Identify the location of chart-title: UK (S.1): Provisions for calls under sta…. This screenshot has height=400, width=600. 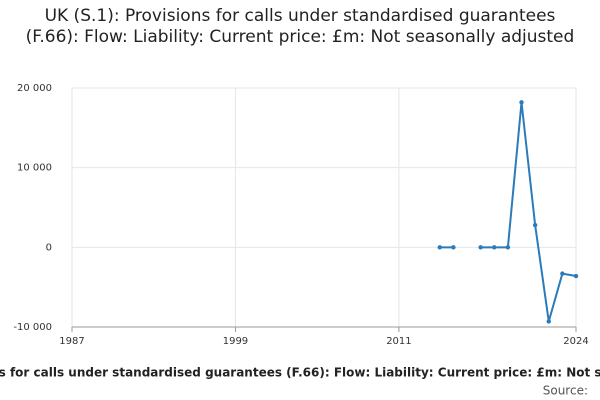
(300, 26).